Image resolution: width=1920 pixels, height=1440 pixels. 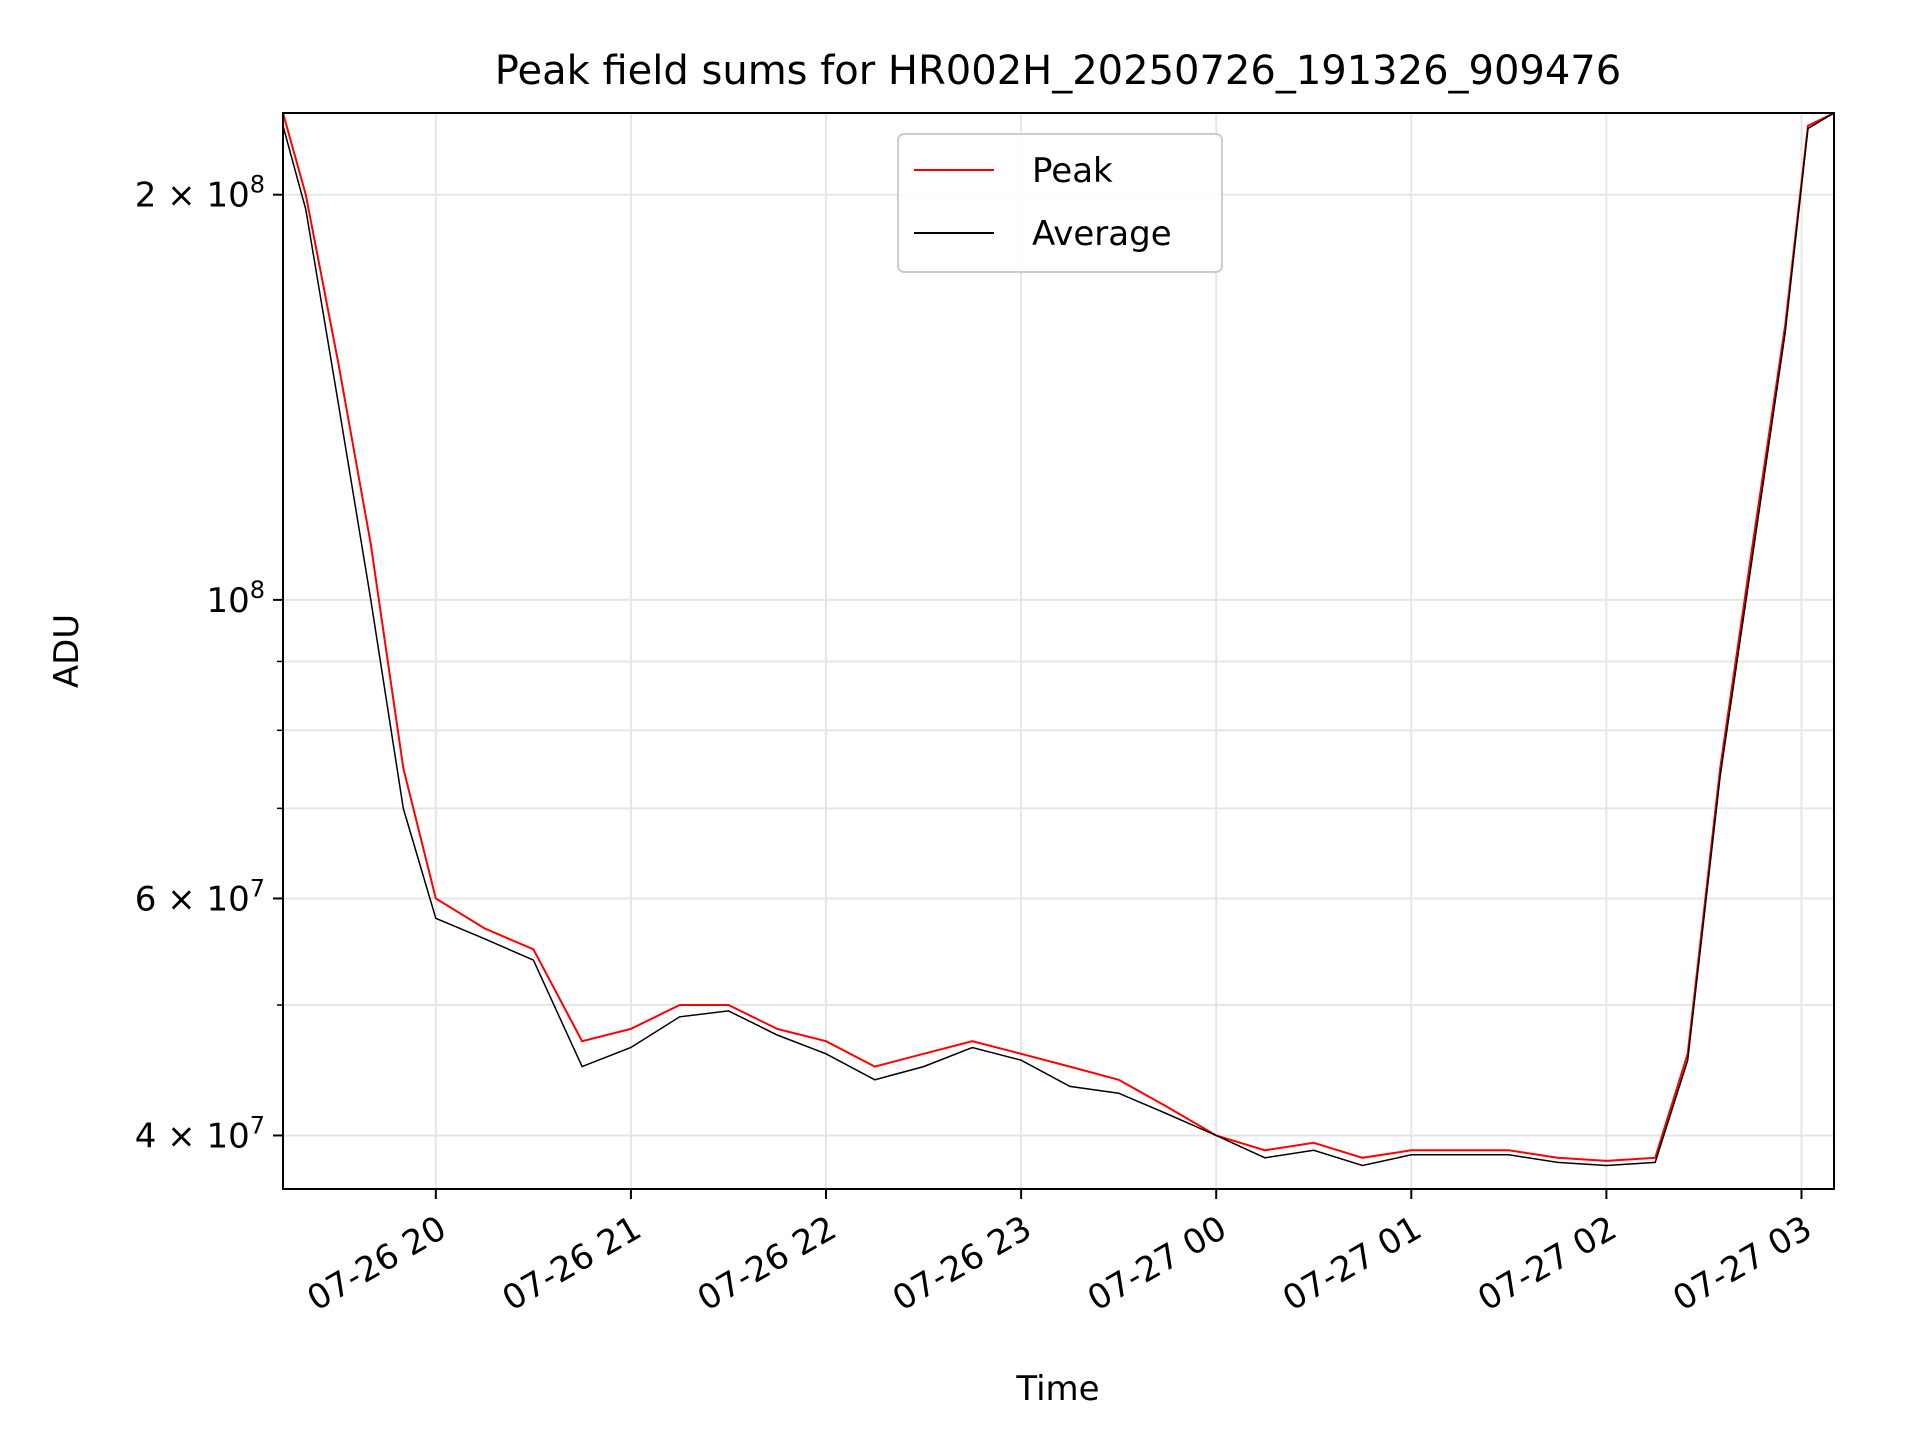 What do you see at coordinates (1057, 1389) in the screenshot?
I see `x-axis-label: Time` at bounding box center [1057, 1389].